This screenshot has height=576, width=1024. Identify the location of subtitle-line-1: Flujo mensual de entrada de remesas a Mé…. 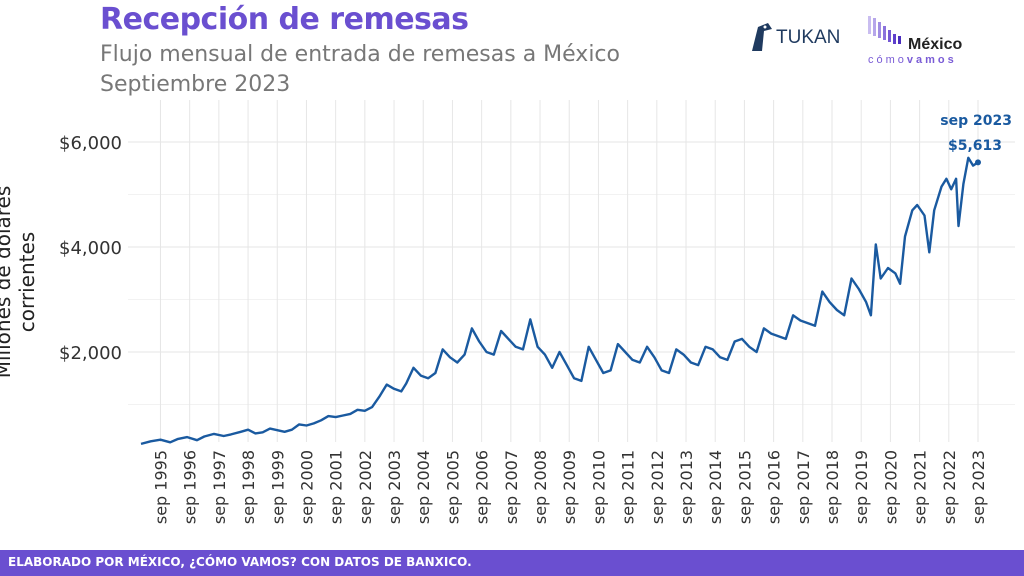
(360, 54).